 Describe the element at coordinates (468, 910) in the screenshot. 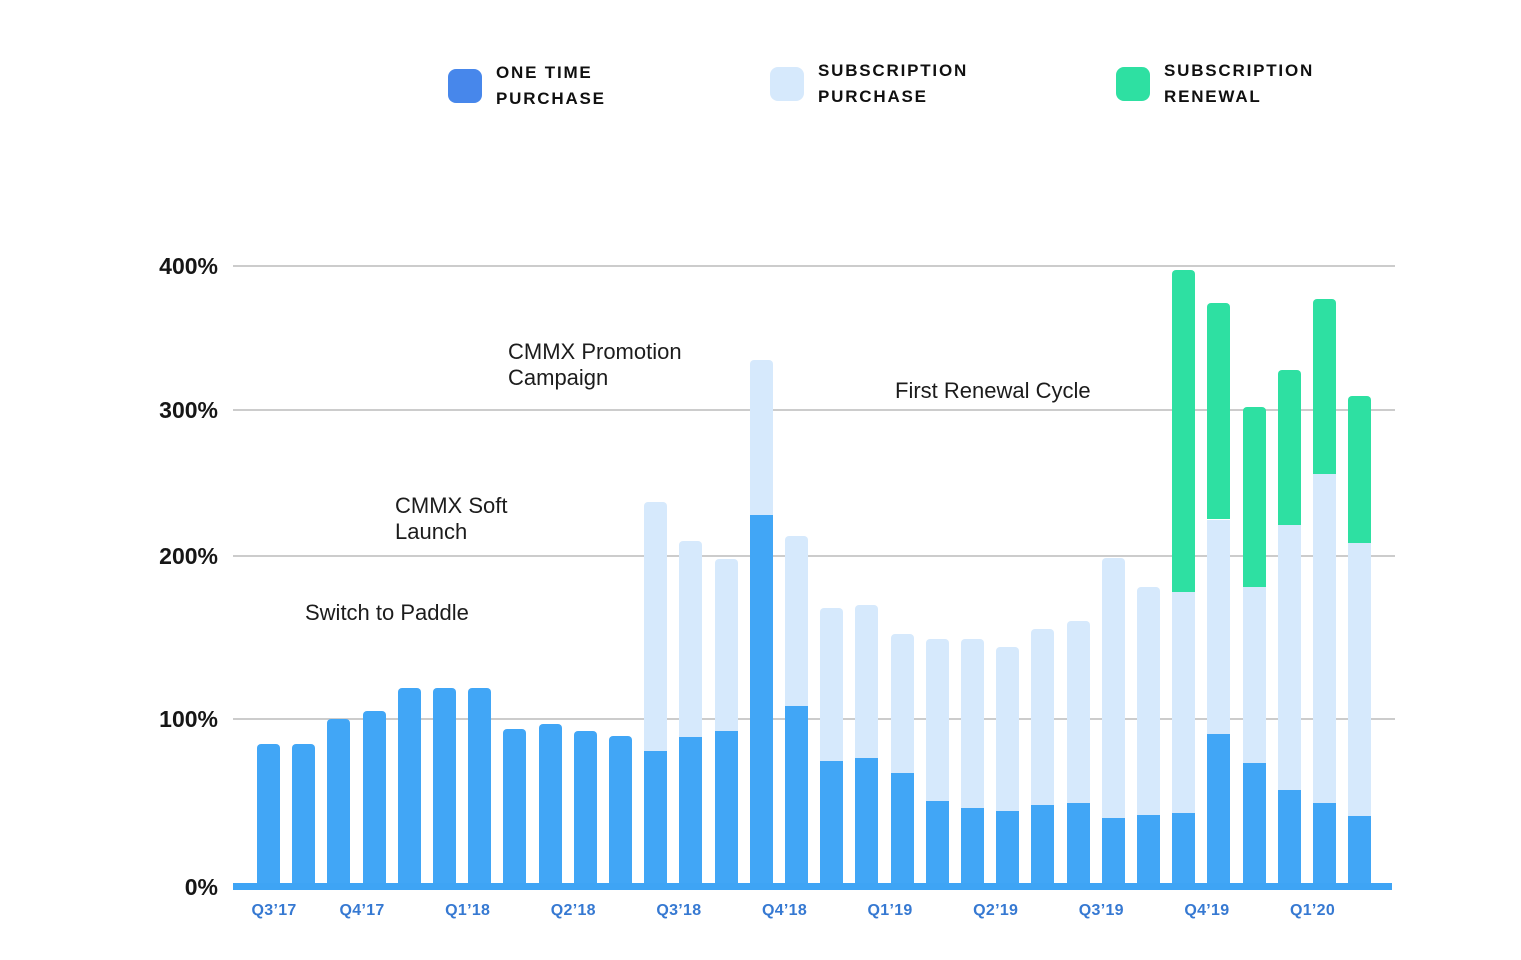

I see `x-axis-label-Q118: Q1’18` at that location.